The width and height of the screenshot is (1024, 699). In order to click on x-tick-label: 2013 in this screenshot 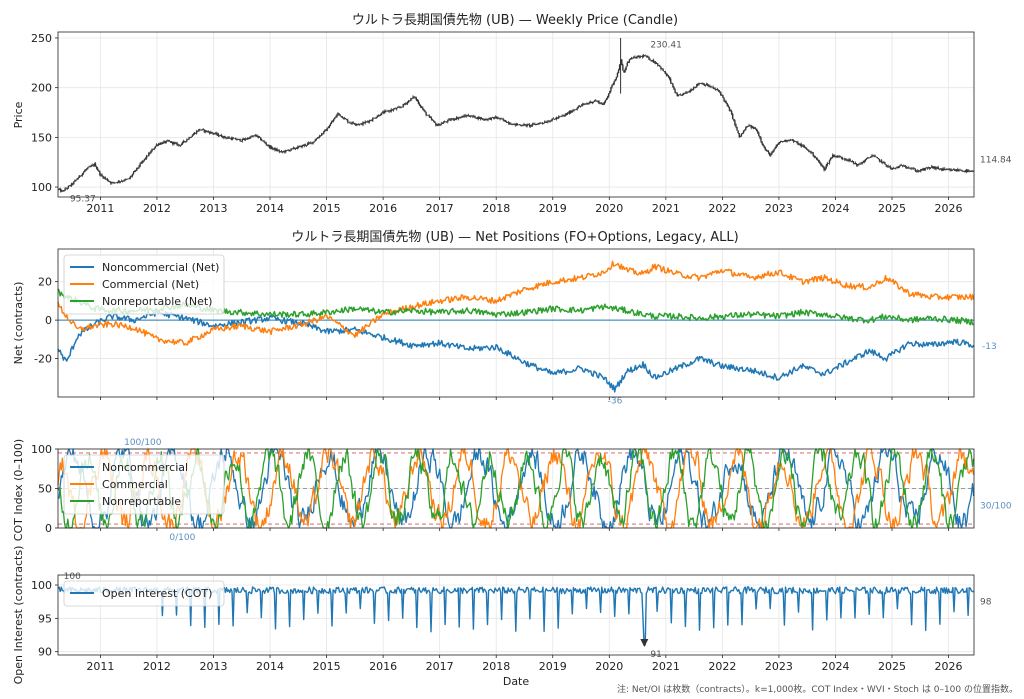, I will do `click(213, 666)`.